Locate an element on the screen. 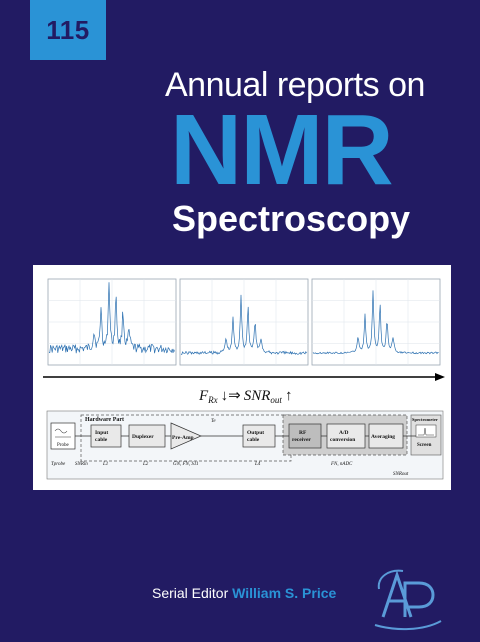 The image size is (480, 642). hardware-label: Hardware Part is located at coordinates (104, 420).